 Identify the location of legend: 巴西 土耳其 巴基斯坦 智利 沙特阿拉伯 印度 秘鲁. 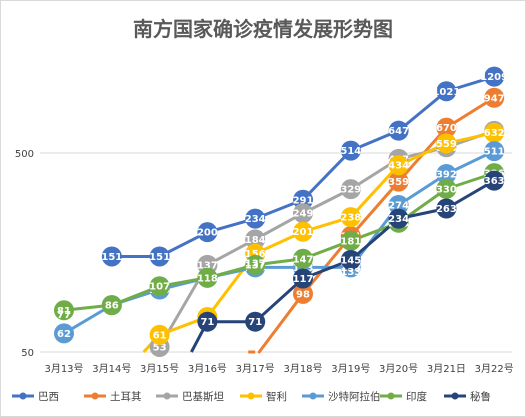
(251, 396).